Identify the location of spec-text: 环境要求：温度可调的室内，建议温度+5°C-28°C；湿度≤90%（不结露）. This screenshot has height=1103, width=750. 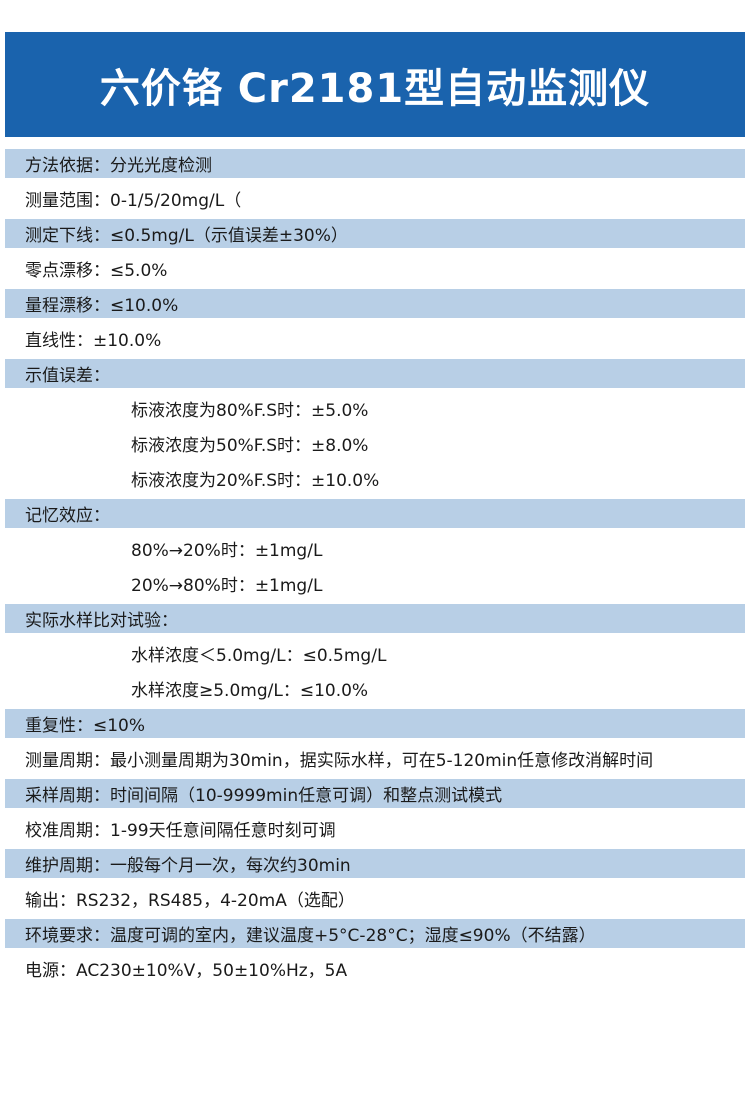
(310, 936).